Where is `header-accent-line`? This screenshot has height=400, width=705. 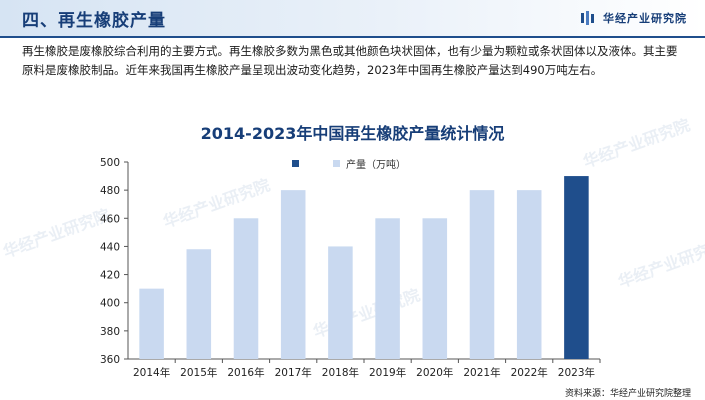 header-accent-line is located at coordinates (352, 37).